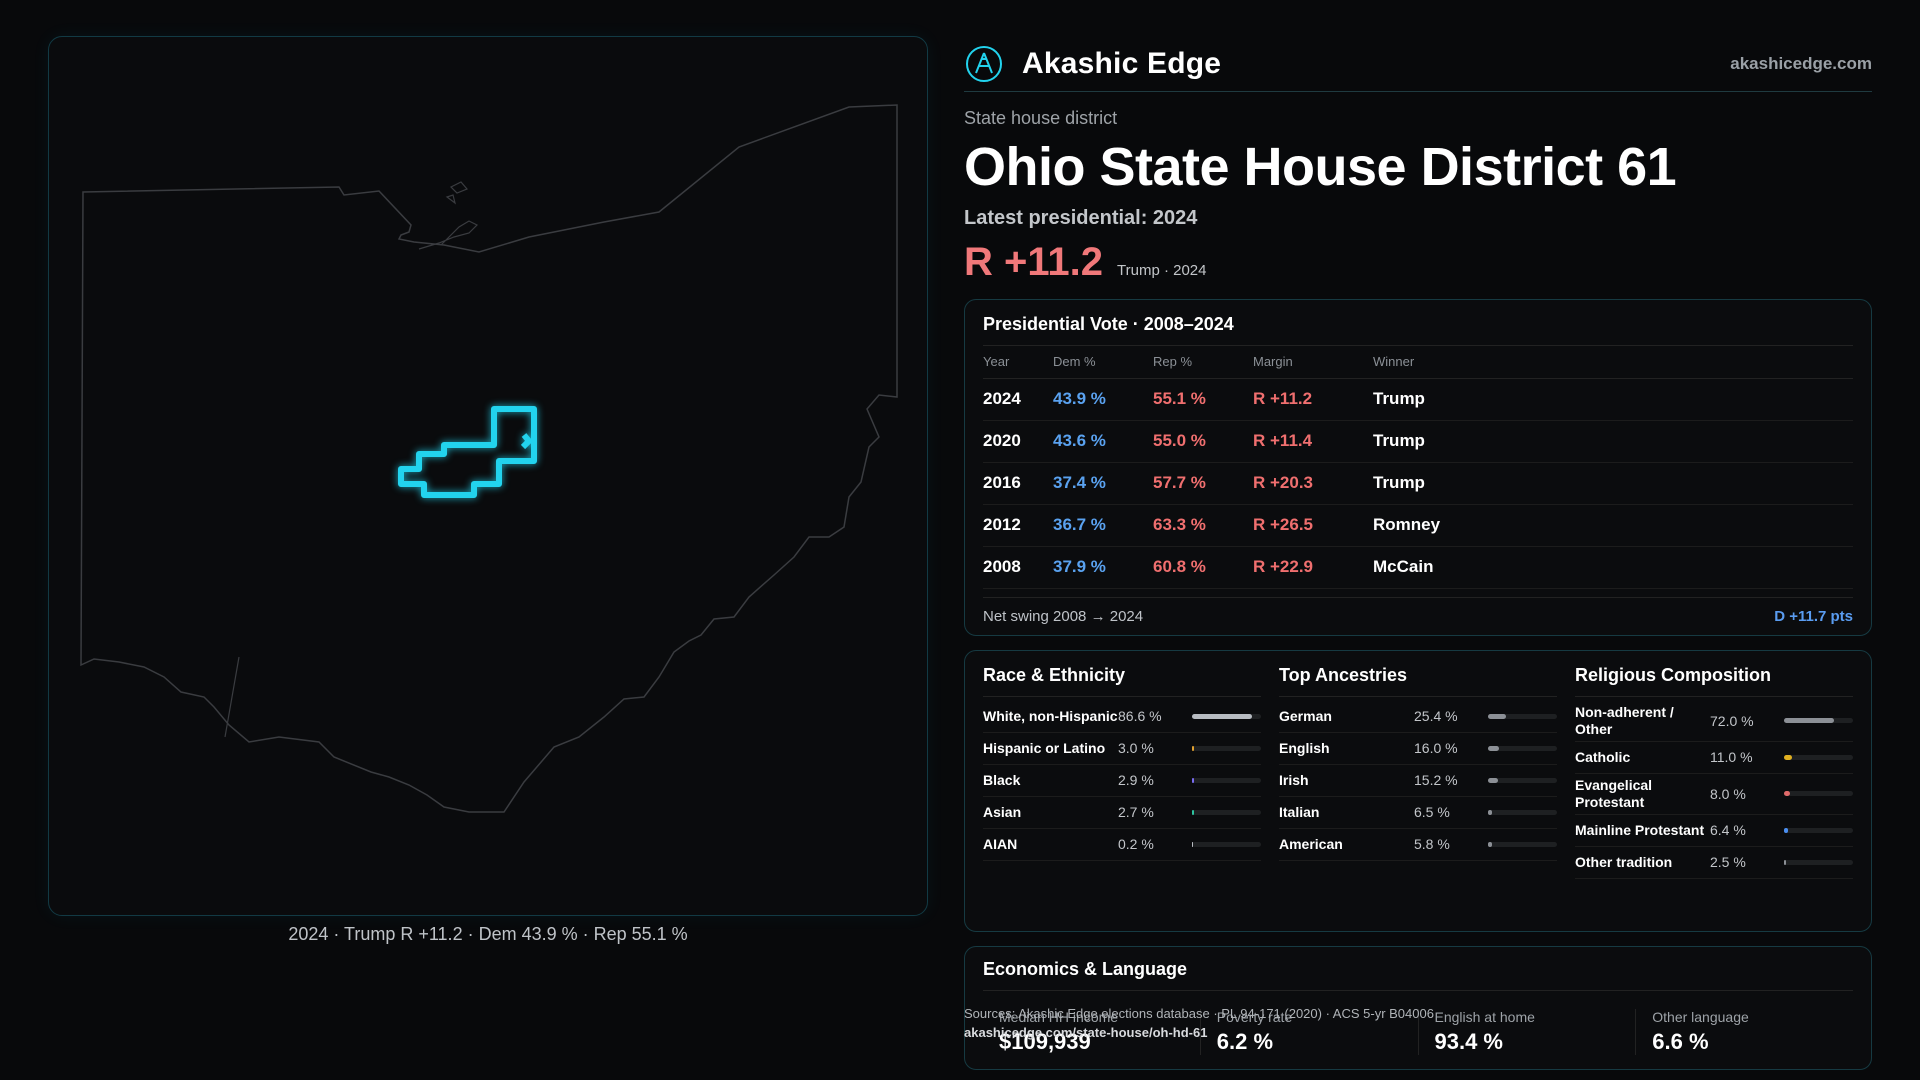 Image resolution: width=1920 pixels, height=1080 pixels. I want to click on cell-year: 2020, so click(1018, 441).